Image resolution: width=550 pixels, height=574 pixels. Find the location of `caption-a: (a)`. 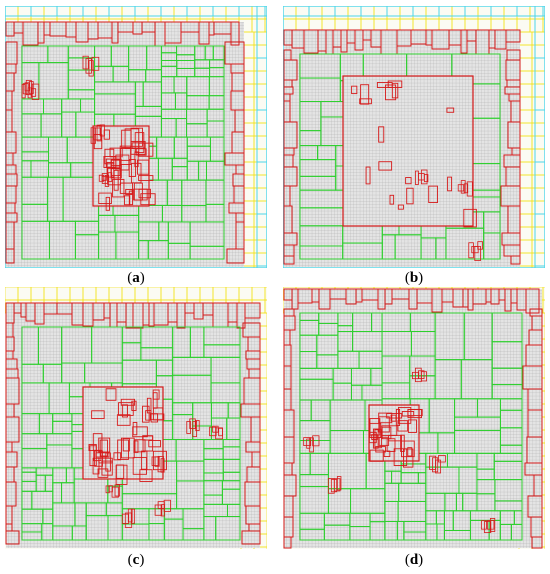

caption-a: (a) is located at coordinates (136, 278).